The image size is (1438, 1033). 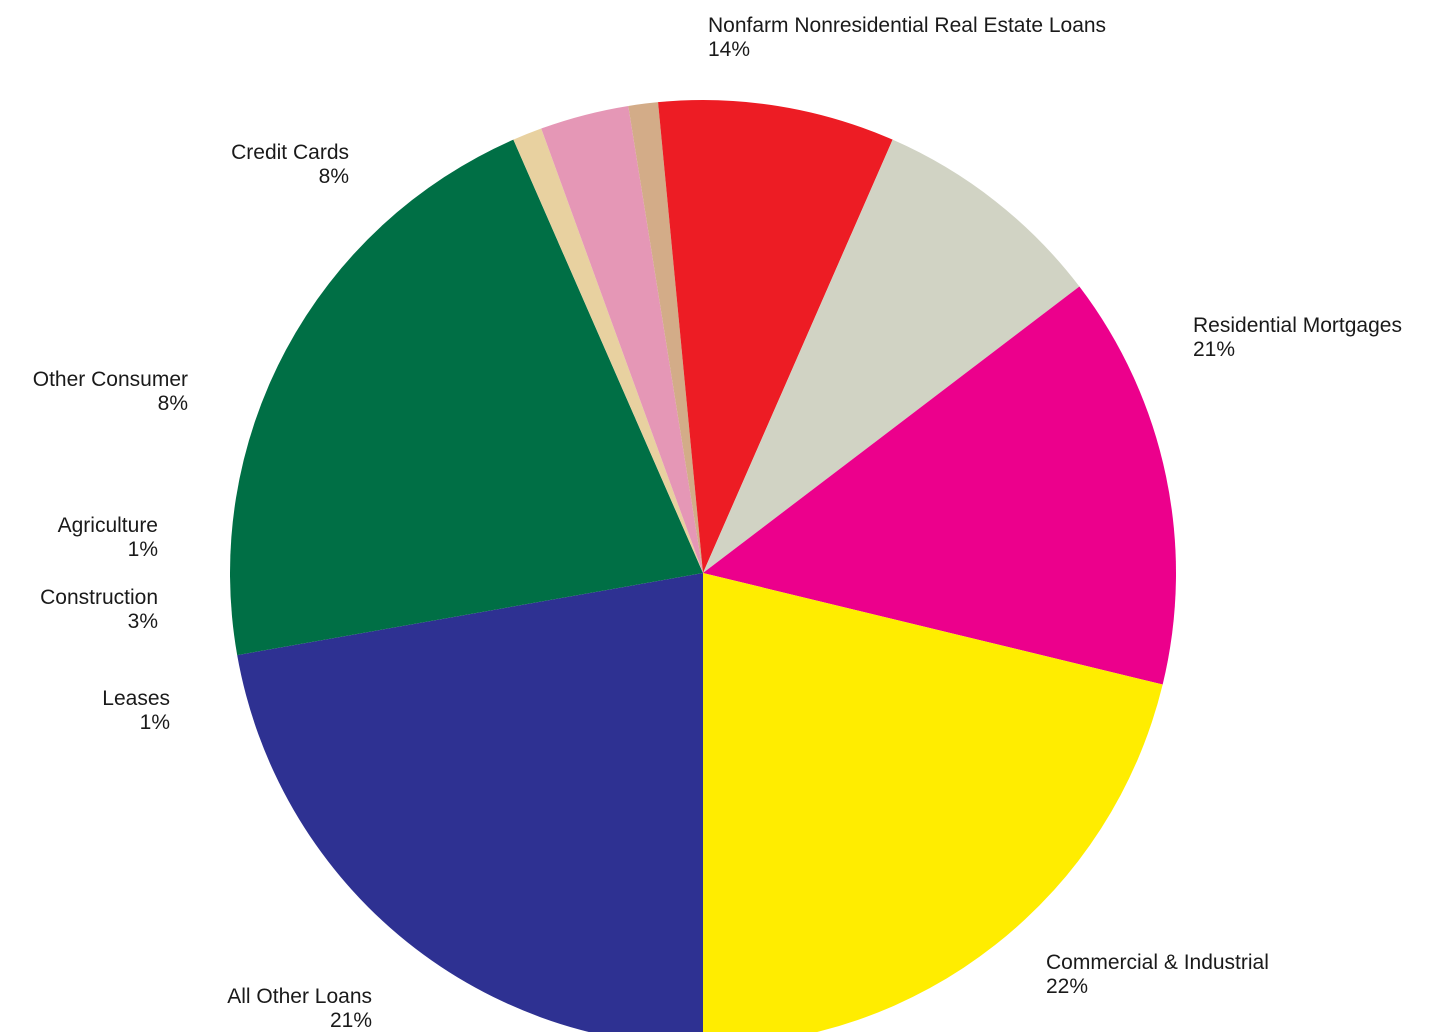 I want to click on label-commercial-industrial: Commercial & Industrial 22%, so click(x=1157, y=975).